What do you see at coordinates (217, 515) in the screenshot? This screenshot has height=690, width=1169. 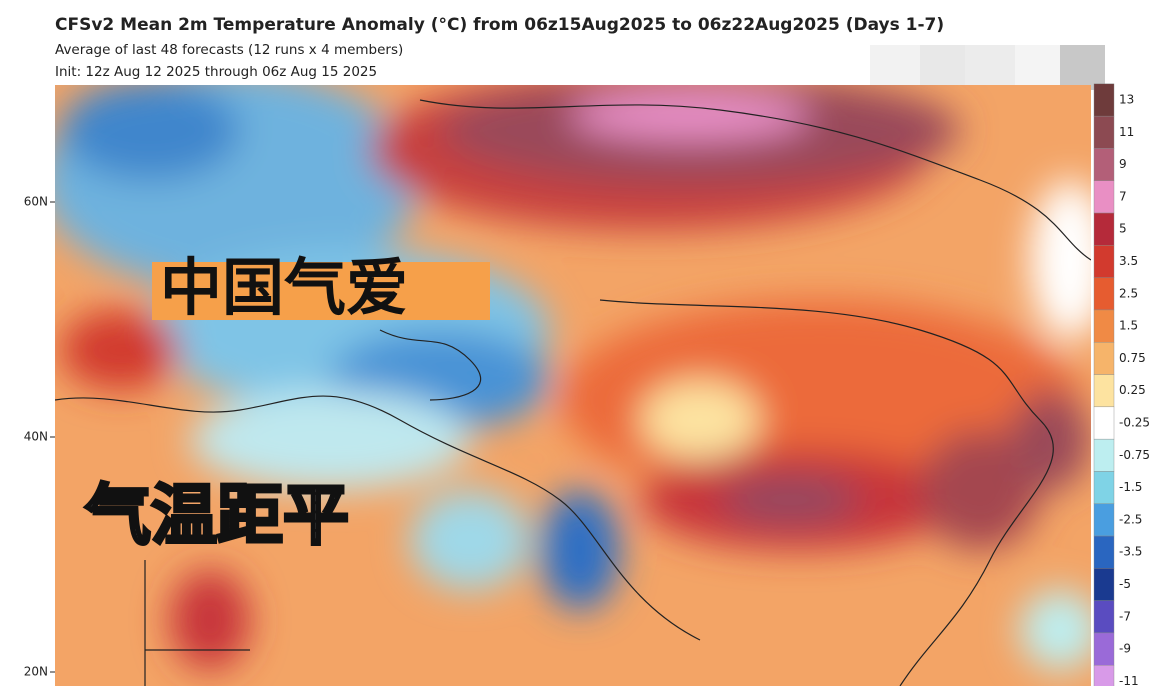 I see `overlay-text: 气温距平` at bounding box center [217, 515].